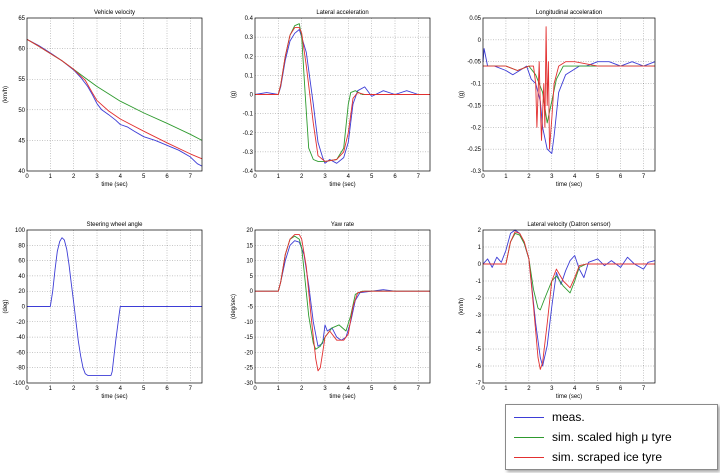 The height and width of the screenshot is (473, 720). What do you see at coordinates (249, 262) in the screenshot?
I see `y-tick-label: 10` at bounding box center [249, 262].